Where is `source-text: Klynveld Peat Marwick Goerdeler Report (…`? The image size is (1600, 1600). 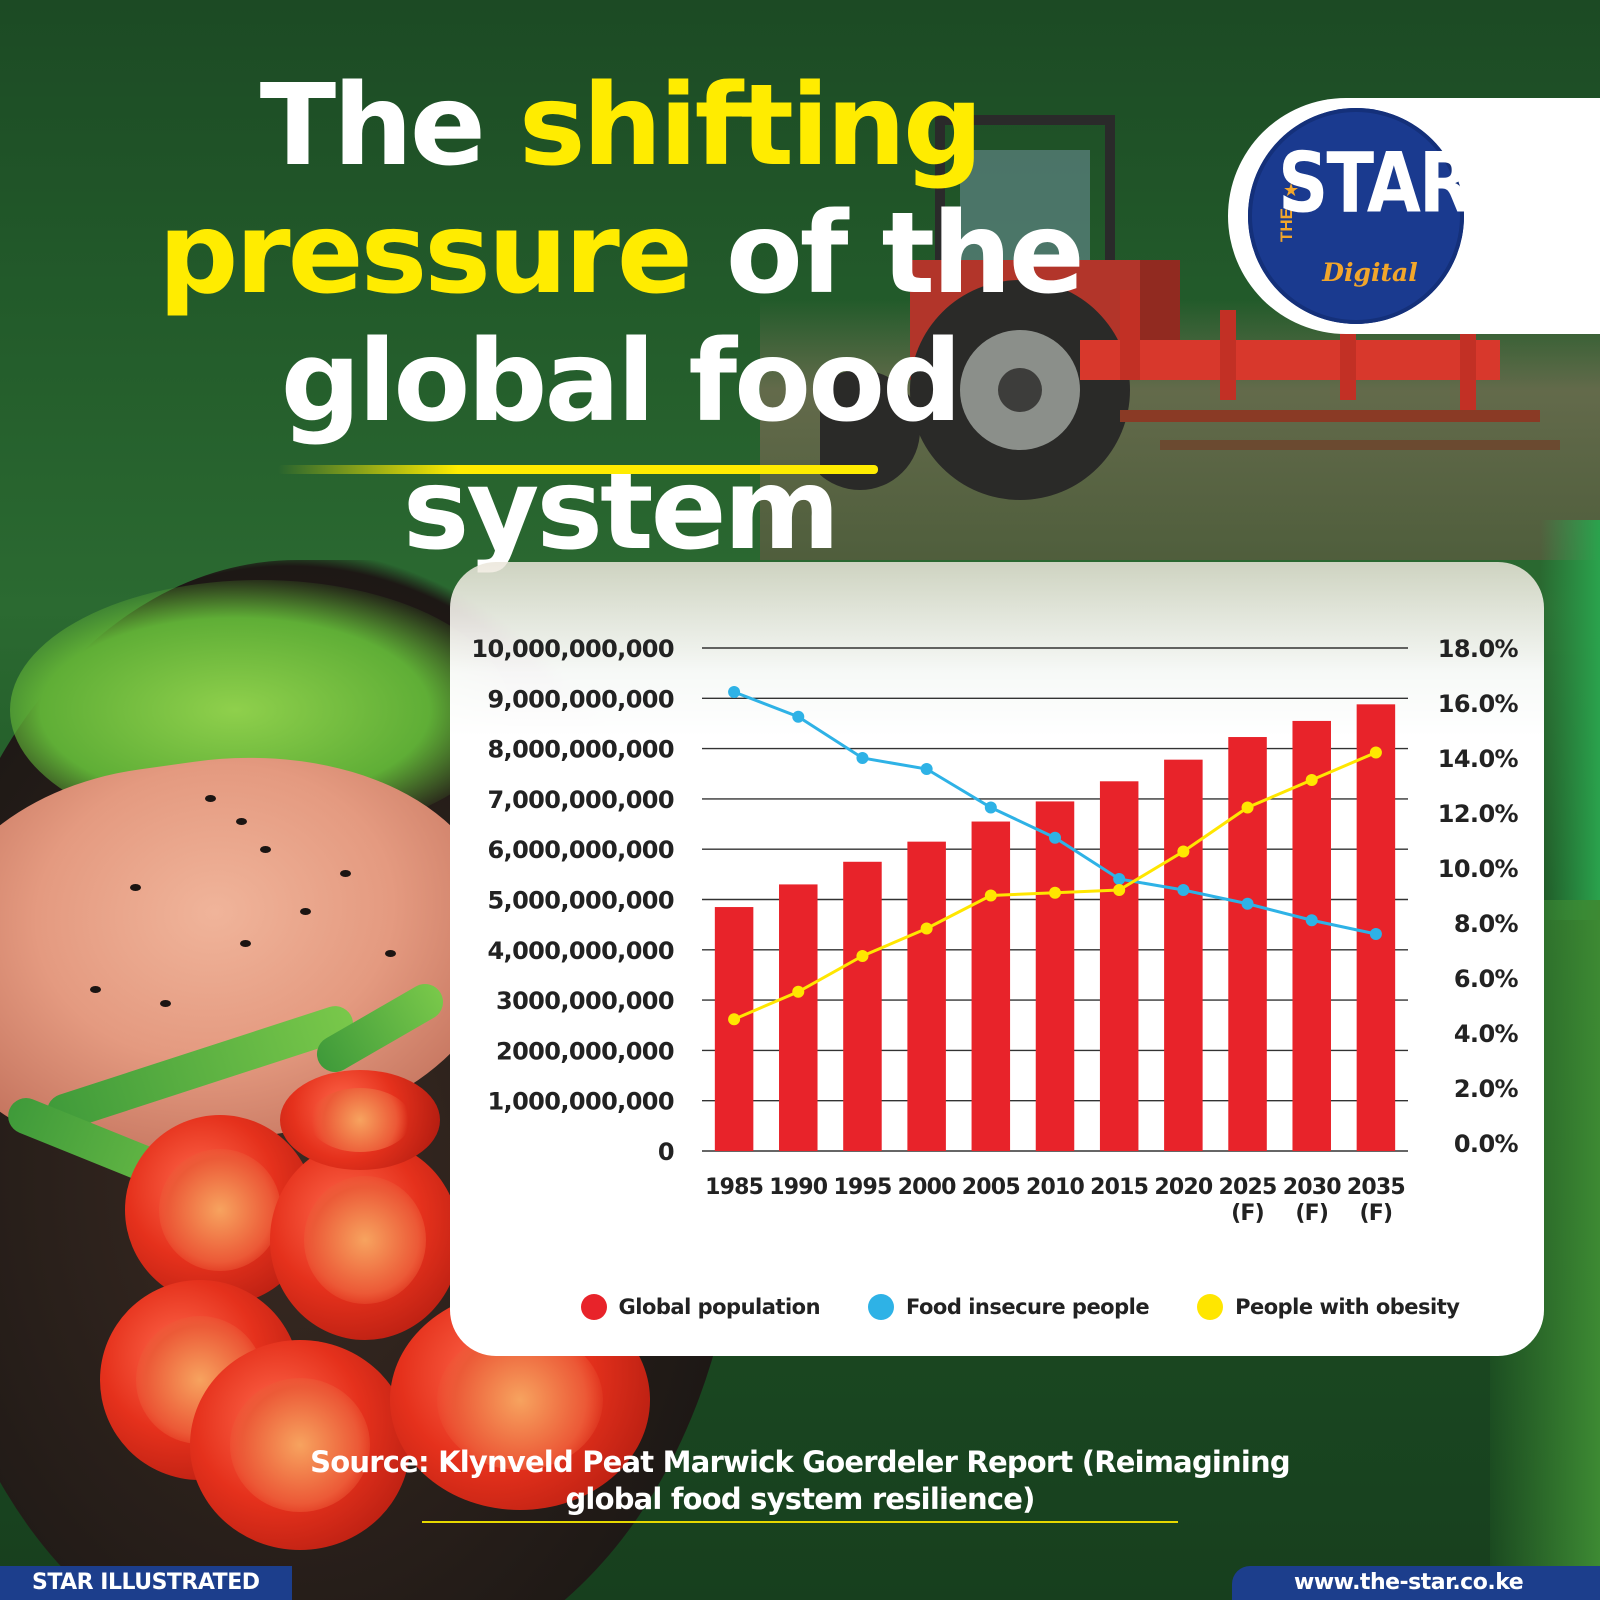
source-text: Klynveld Peat Marwick Goerdeler Report (… is located at coordinates (859, 1462).